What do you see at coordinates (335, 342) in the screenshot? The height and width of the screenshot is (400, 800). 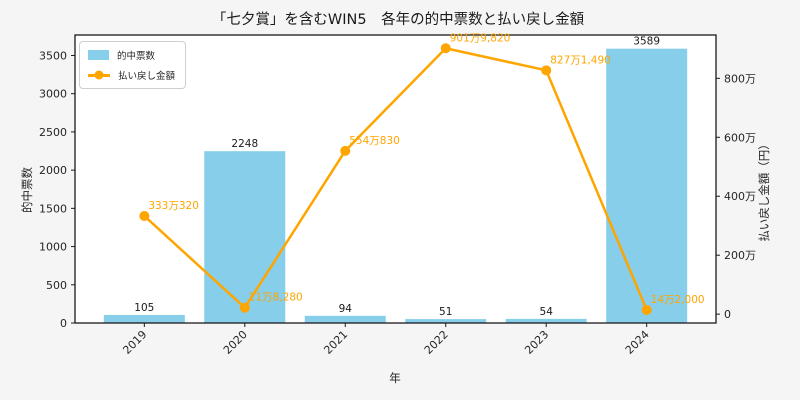 I see `x-tick-label: 2021` at bounding box center [335, 342].